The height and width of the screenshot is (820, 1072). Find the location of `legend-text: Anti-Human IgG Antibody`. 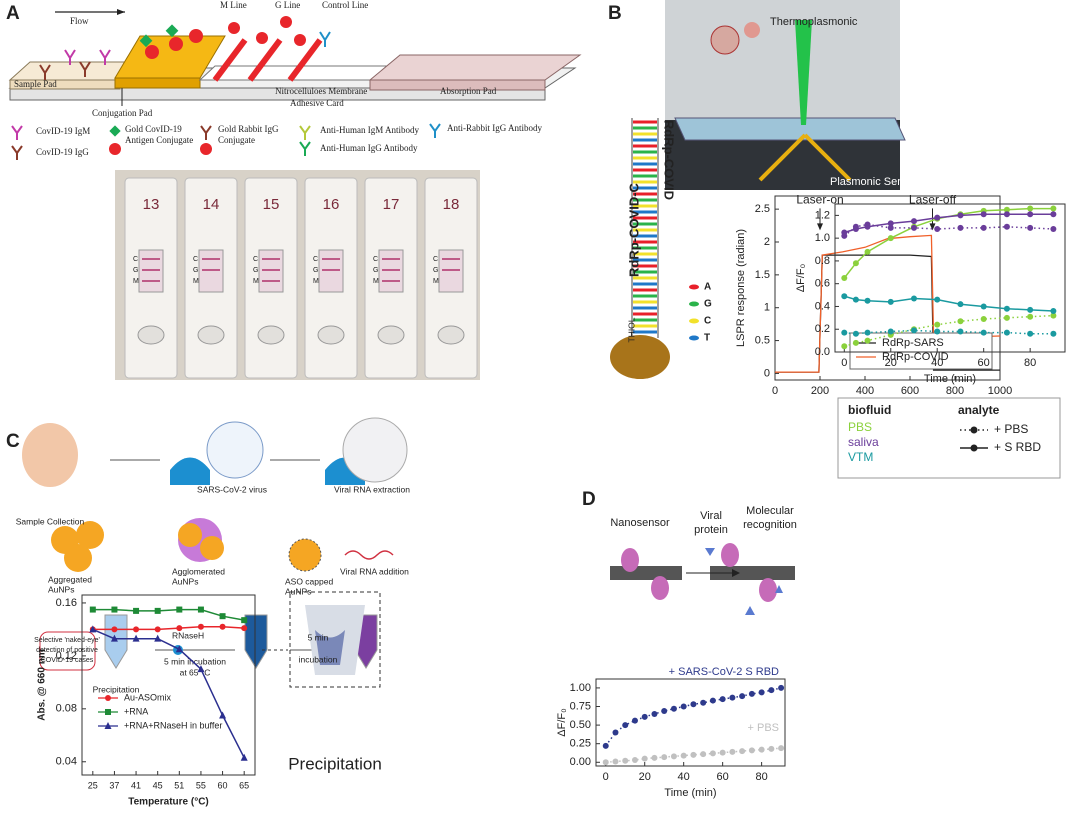

legend-text: Anti-Human IgG Antibody is located at coordinates (369, 148).